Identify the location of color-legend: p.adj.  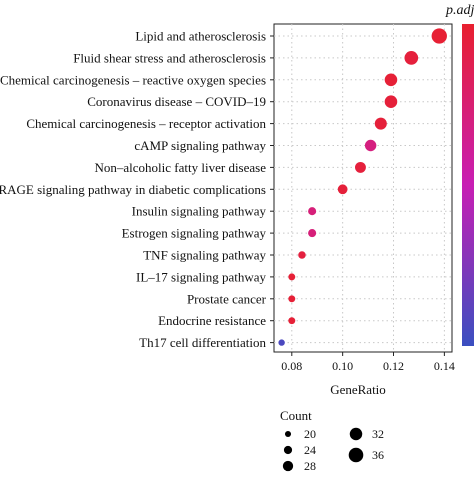
(459, 174).